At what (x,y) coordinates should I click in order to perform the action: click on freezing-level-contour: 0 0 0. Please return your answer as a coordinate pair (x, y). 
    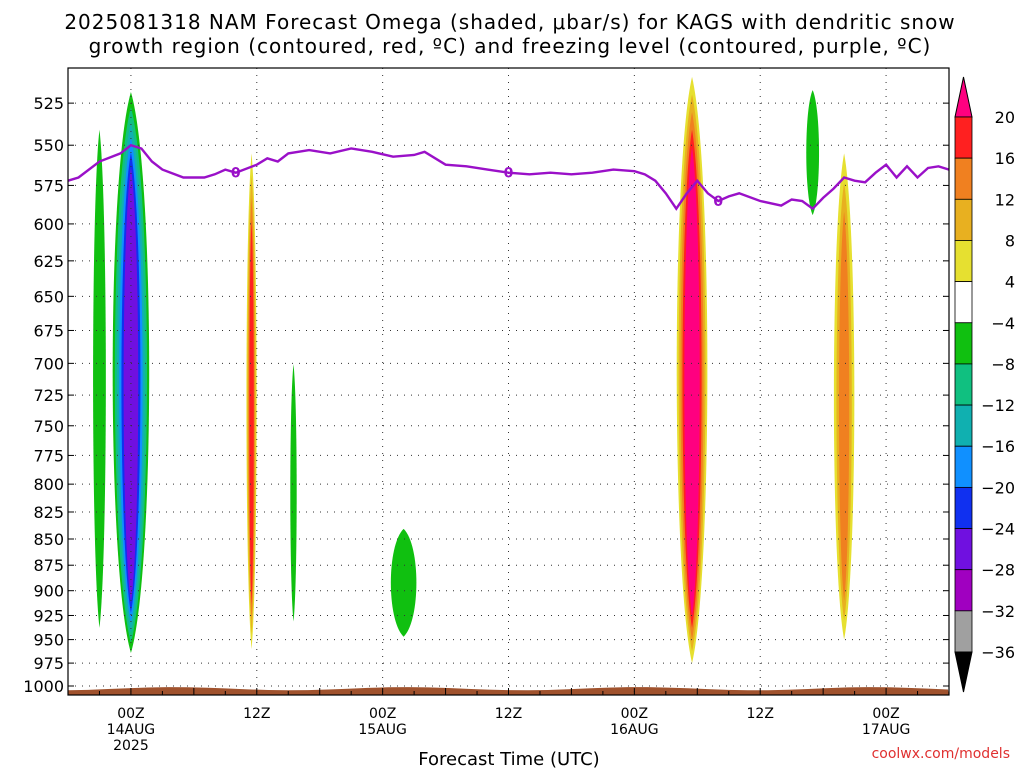
    Looking at the image, I should click on (508, 177).